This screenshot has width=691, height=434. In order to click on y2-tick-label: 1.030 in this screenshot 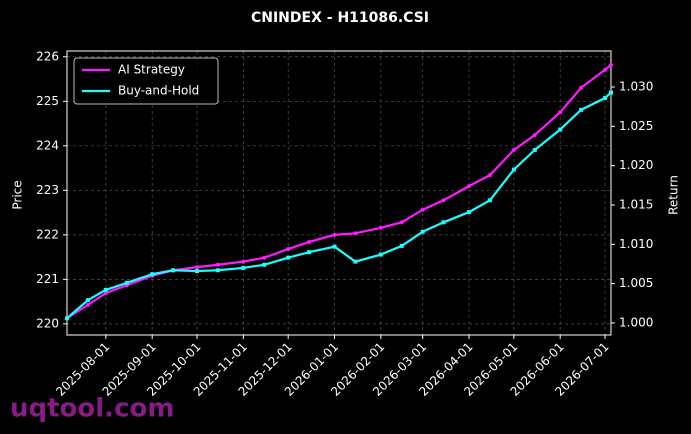, I will do `click(636, 87)`.